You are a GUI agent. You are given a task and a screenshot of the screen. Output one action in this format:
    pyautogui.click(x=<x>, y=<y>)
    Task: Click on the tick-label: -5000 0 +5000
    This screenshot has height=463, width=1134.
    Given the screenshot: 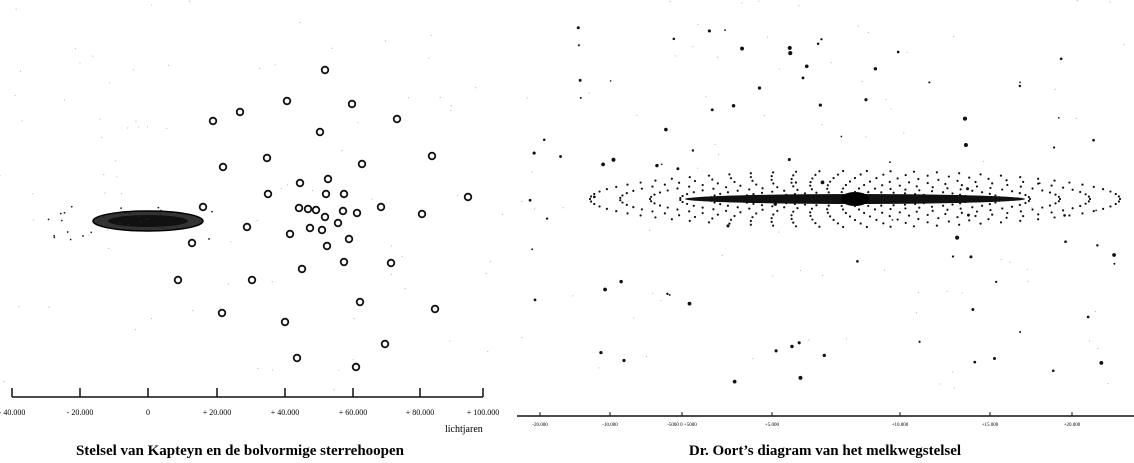 What is the action you would take?
    pyautogui.click(x=682, y=425)
    